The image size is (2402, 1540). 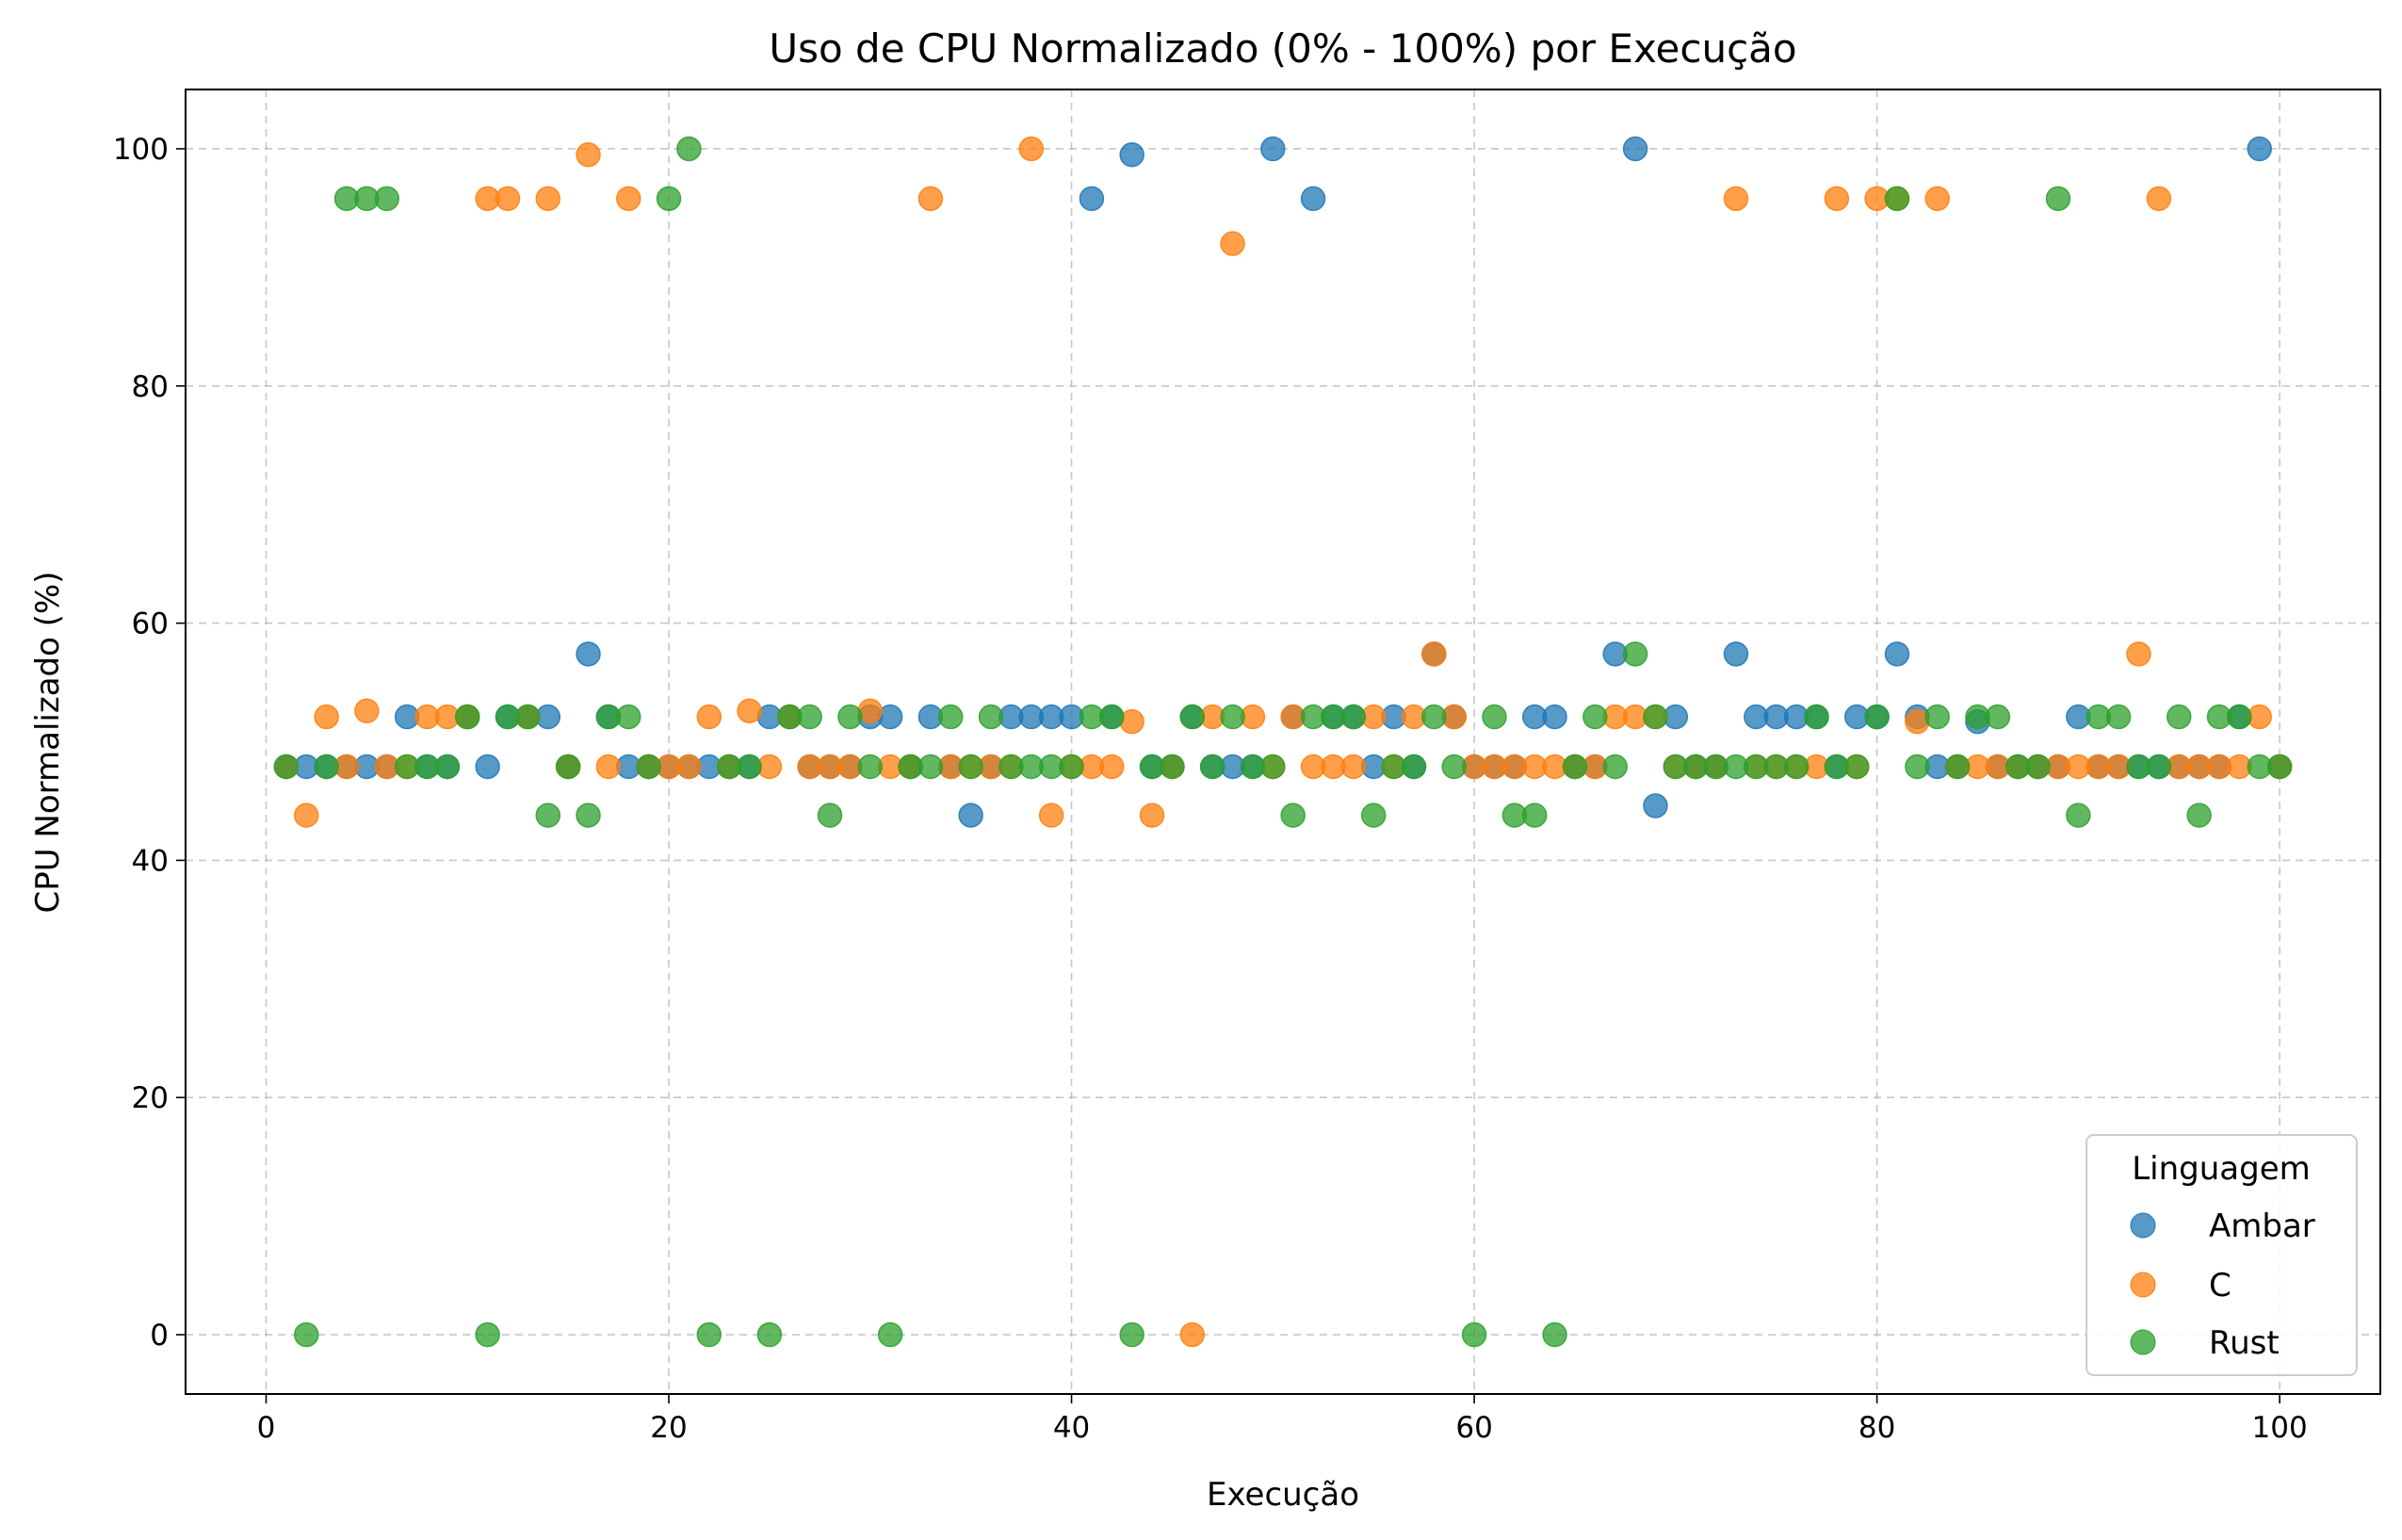 What do you see at coordinates (2222, 1169) in the screenshot?
I see `legend-title: Linguagem` at bounding box center [2222, 1169].